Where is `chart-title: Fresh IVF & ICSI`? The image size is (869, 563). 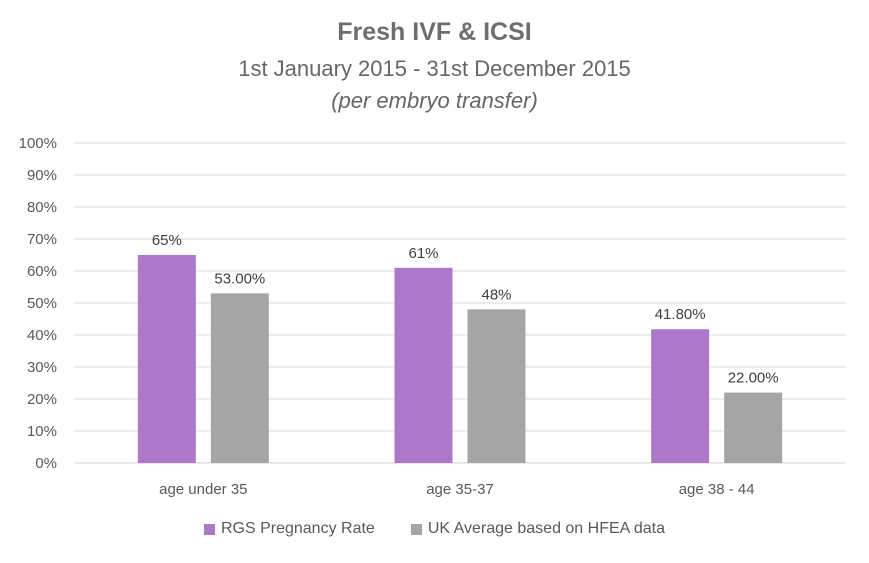
chart-title: Fresh IVF & ICSI is located at coordinates (434, 32).